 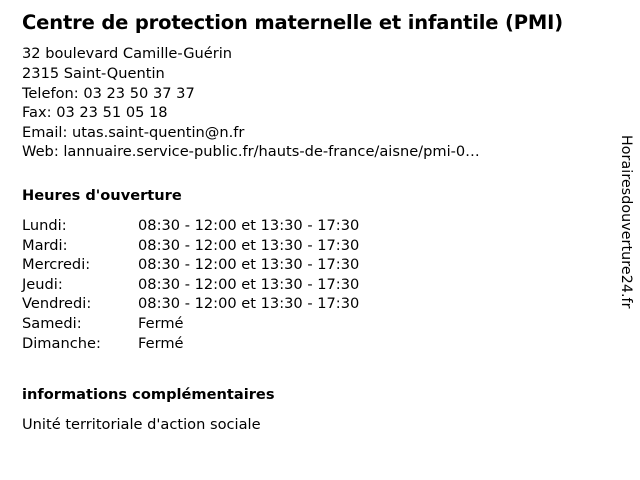 What do you see at coordinates (56, 265) in the screenshot?
I see `hours-day-label: Mercredi:` at bounding box center [56, 265].